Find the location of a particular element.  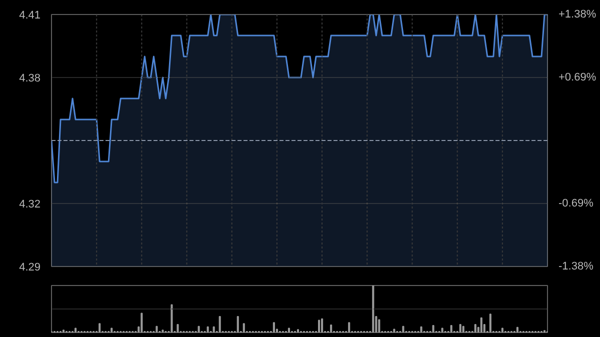

y-tick-label: 4.29 is located at coordinates (30, 268).